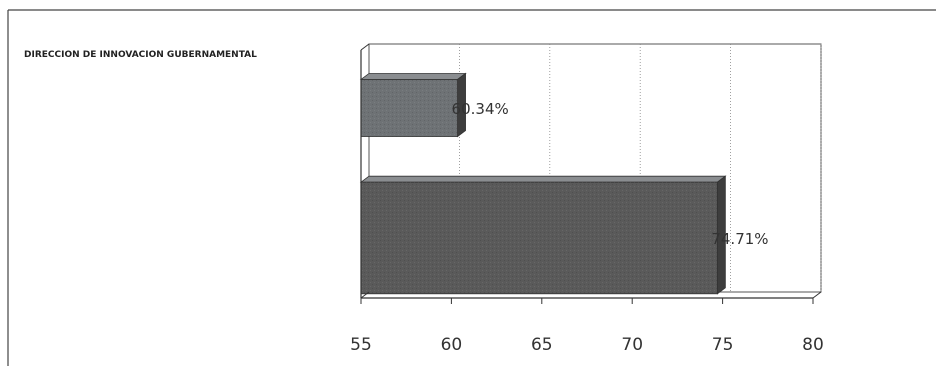 Image resolution: width=936 pixels, height=366 pixels. Describe the element at coordinates (587, 326) in the screenshot. I see `x-axis-ticks: 55 60 65 70 75 80` at that location.